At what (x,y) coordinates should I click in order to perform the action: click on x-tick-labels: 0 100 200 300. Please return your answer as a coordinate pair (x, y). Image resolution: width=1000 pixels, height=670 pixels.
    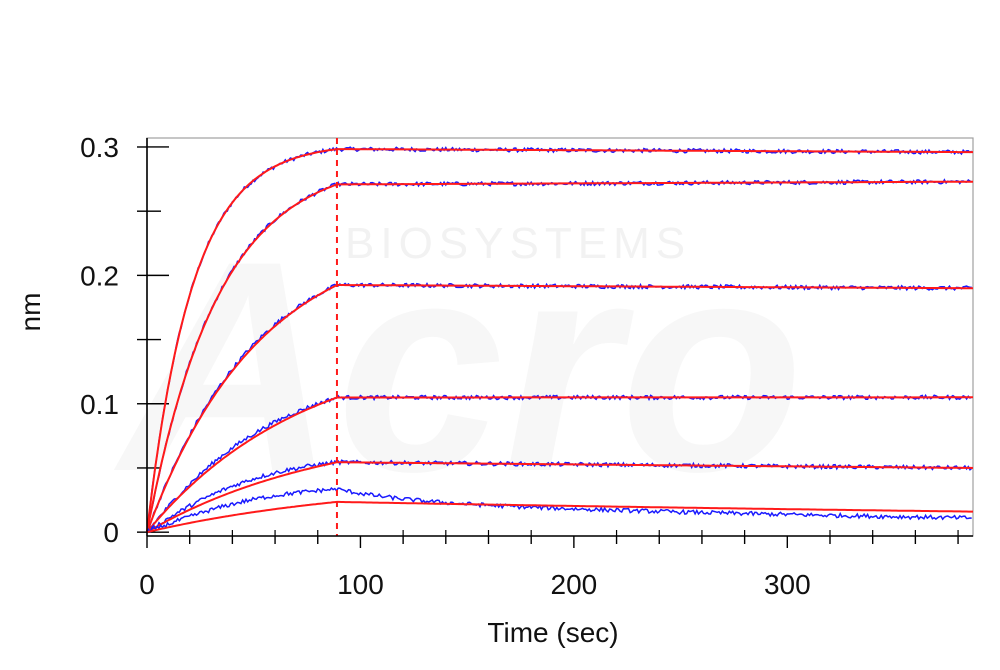
    Looking at the image, I should click on (474, 584).